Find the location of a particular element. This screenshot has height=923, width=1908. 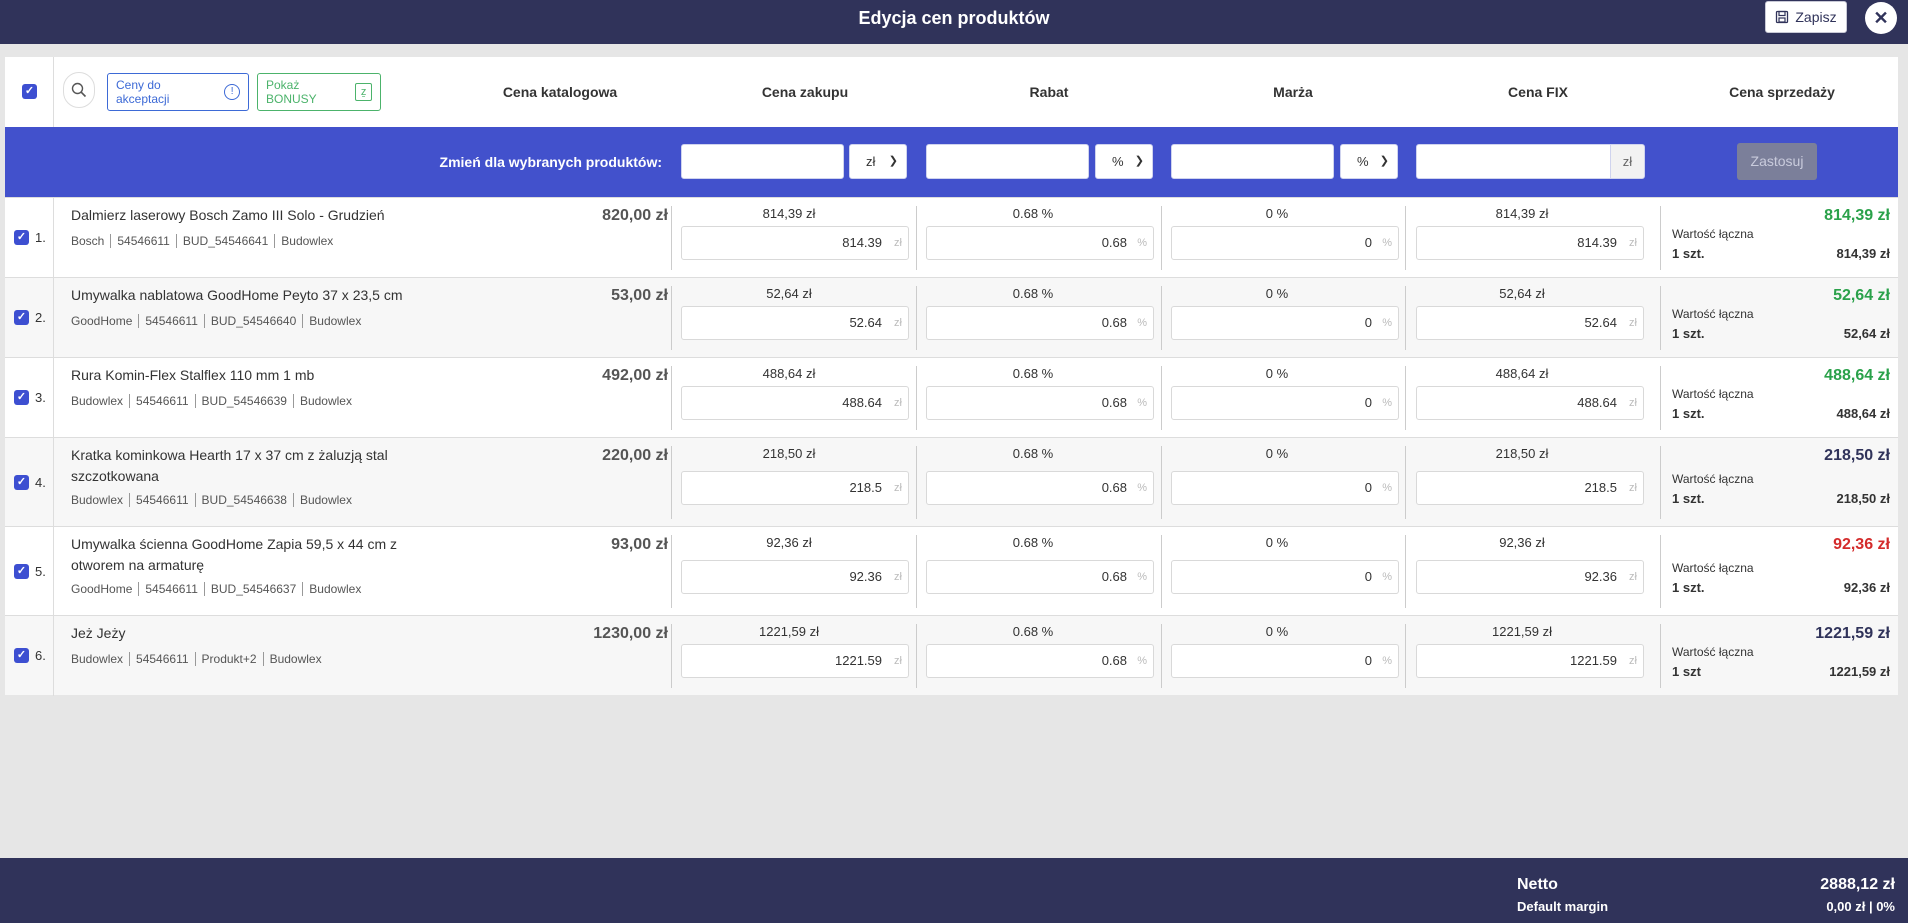

fix-value-label: 52,64 zł is located at coordinates (1522, 293).